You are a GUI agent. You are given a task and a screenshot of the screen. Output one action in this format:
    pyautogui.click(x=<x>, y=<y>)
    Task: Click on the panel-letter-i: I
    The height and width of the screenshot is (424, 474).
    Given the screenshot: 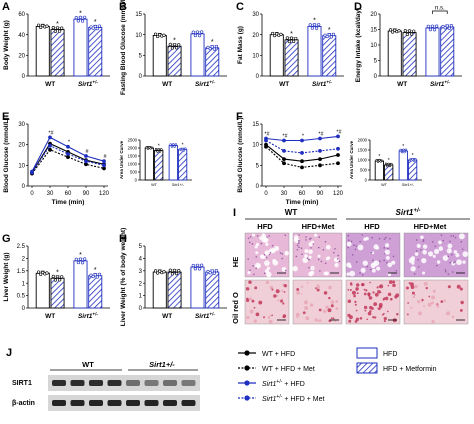 What is the action you would take?
    pyautogui.click(x=234, y=213)
    